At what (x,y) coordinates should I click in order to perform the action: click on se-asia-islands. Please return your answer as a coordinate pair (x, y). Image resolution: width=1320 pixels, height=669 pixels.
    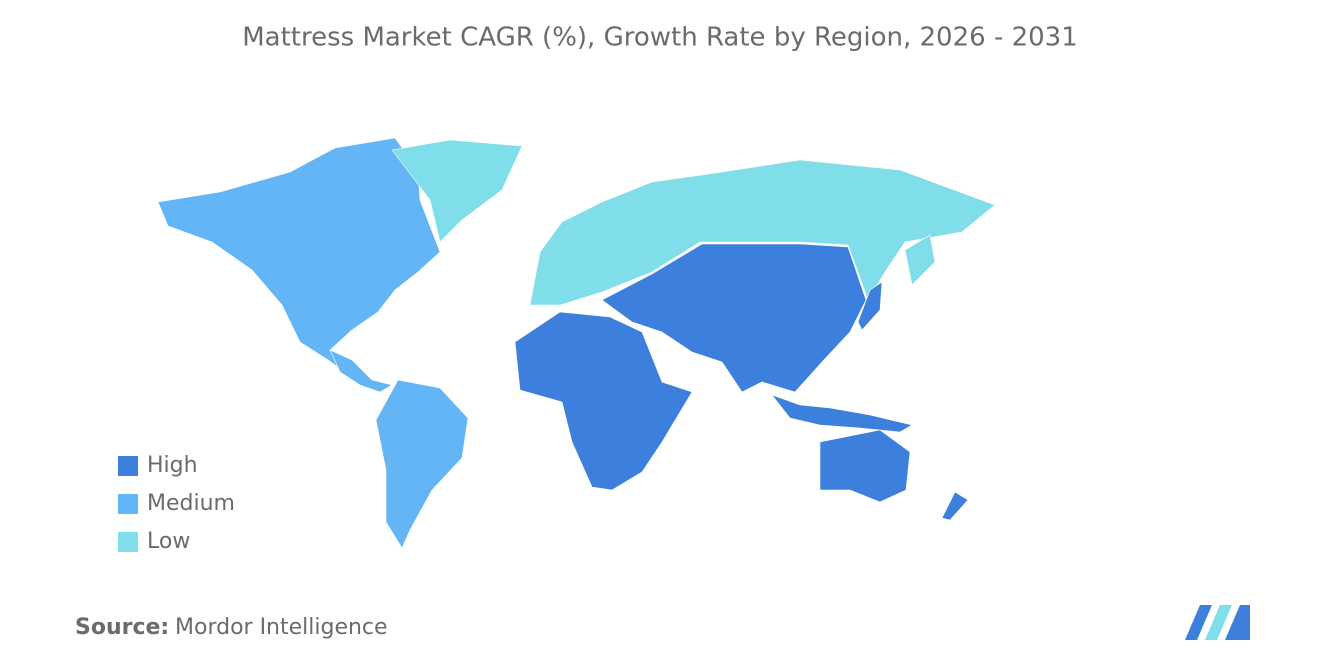
    Looking at the image, I should click on (842, 413).